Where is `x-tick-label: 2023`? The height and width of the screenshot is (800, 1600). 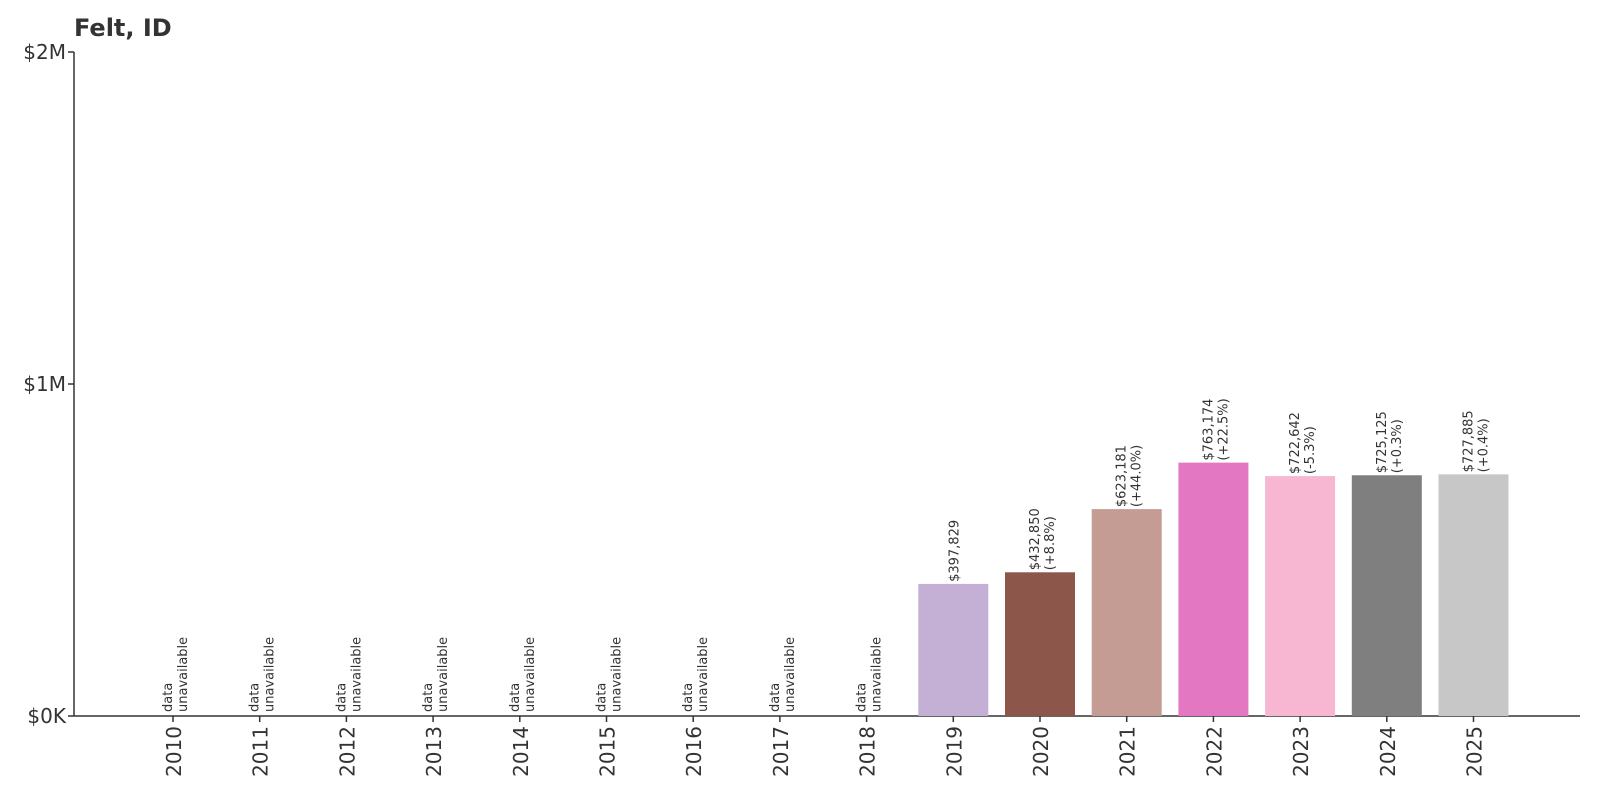 x-tick-label: 2023 is located at coordinates (1301, 751).